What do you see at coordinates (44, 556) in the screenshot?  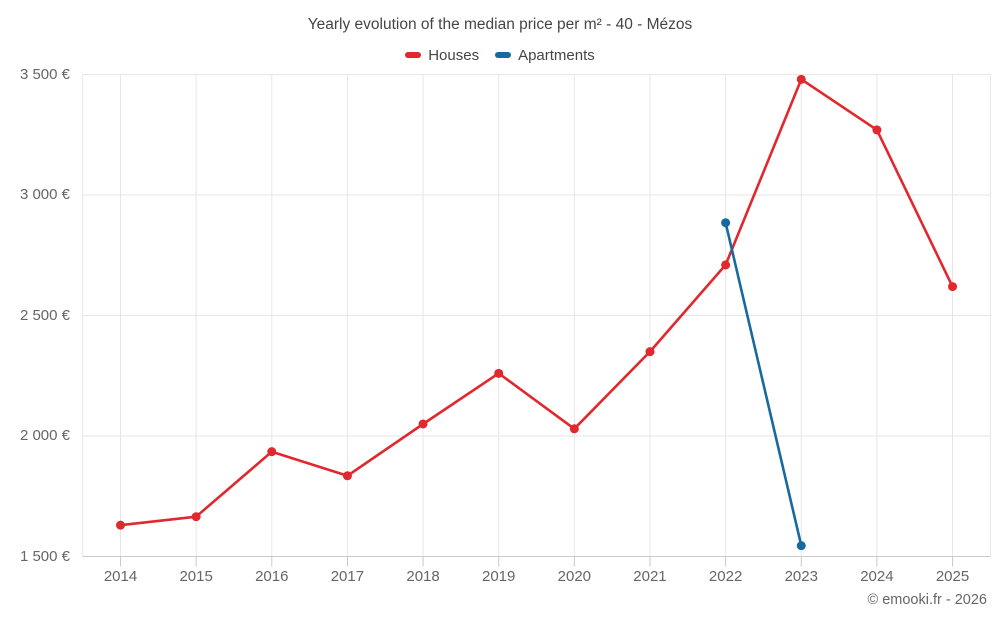 I see `y-axis-label: 1 500 €` at bounding box center [44, 556].